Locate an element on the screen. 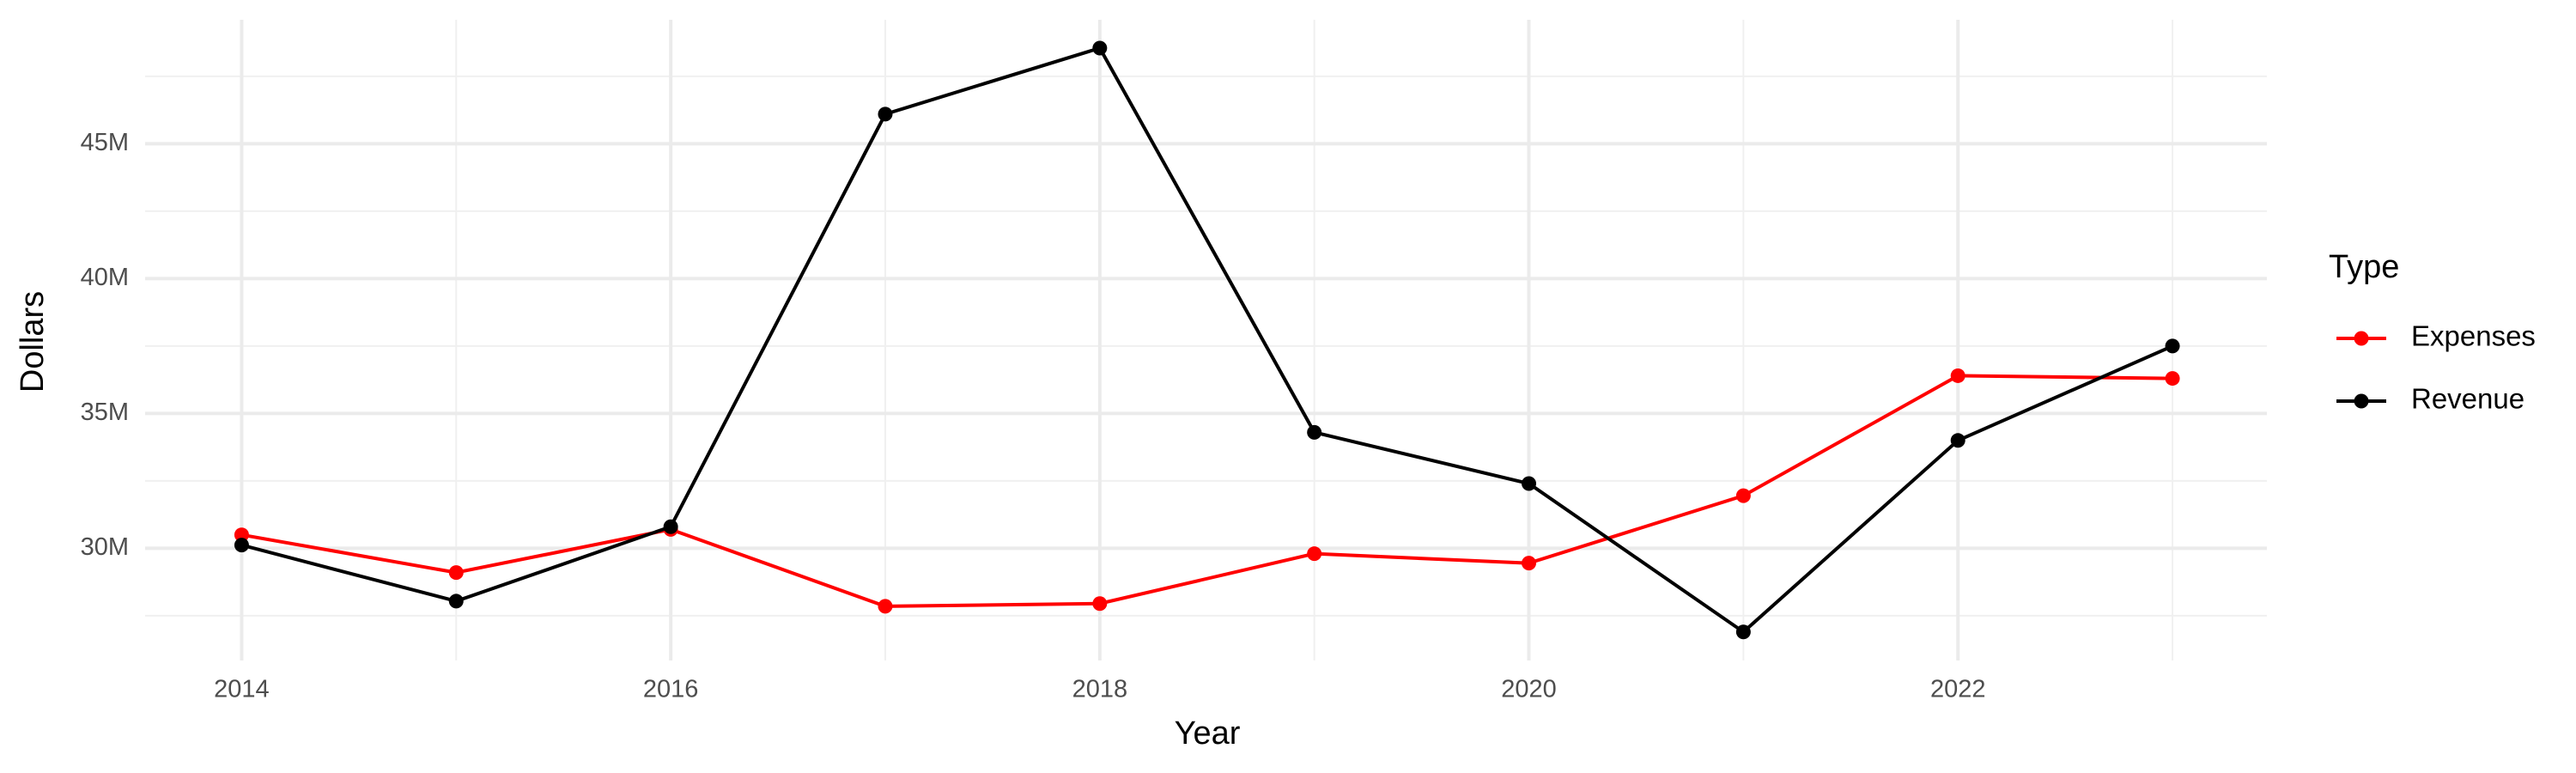  y-tick-label: 45M is located at coordinates (105, 142).